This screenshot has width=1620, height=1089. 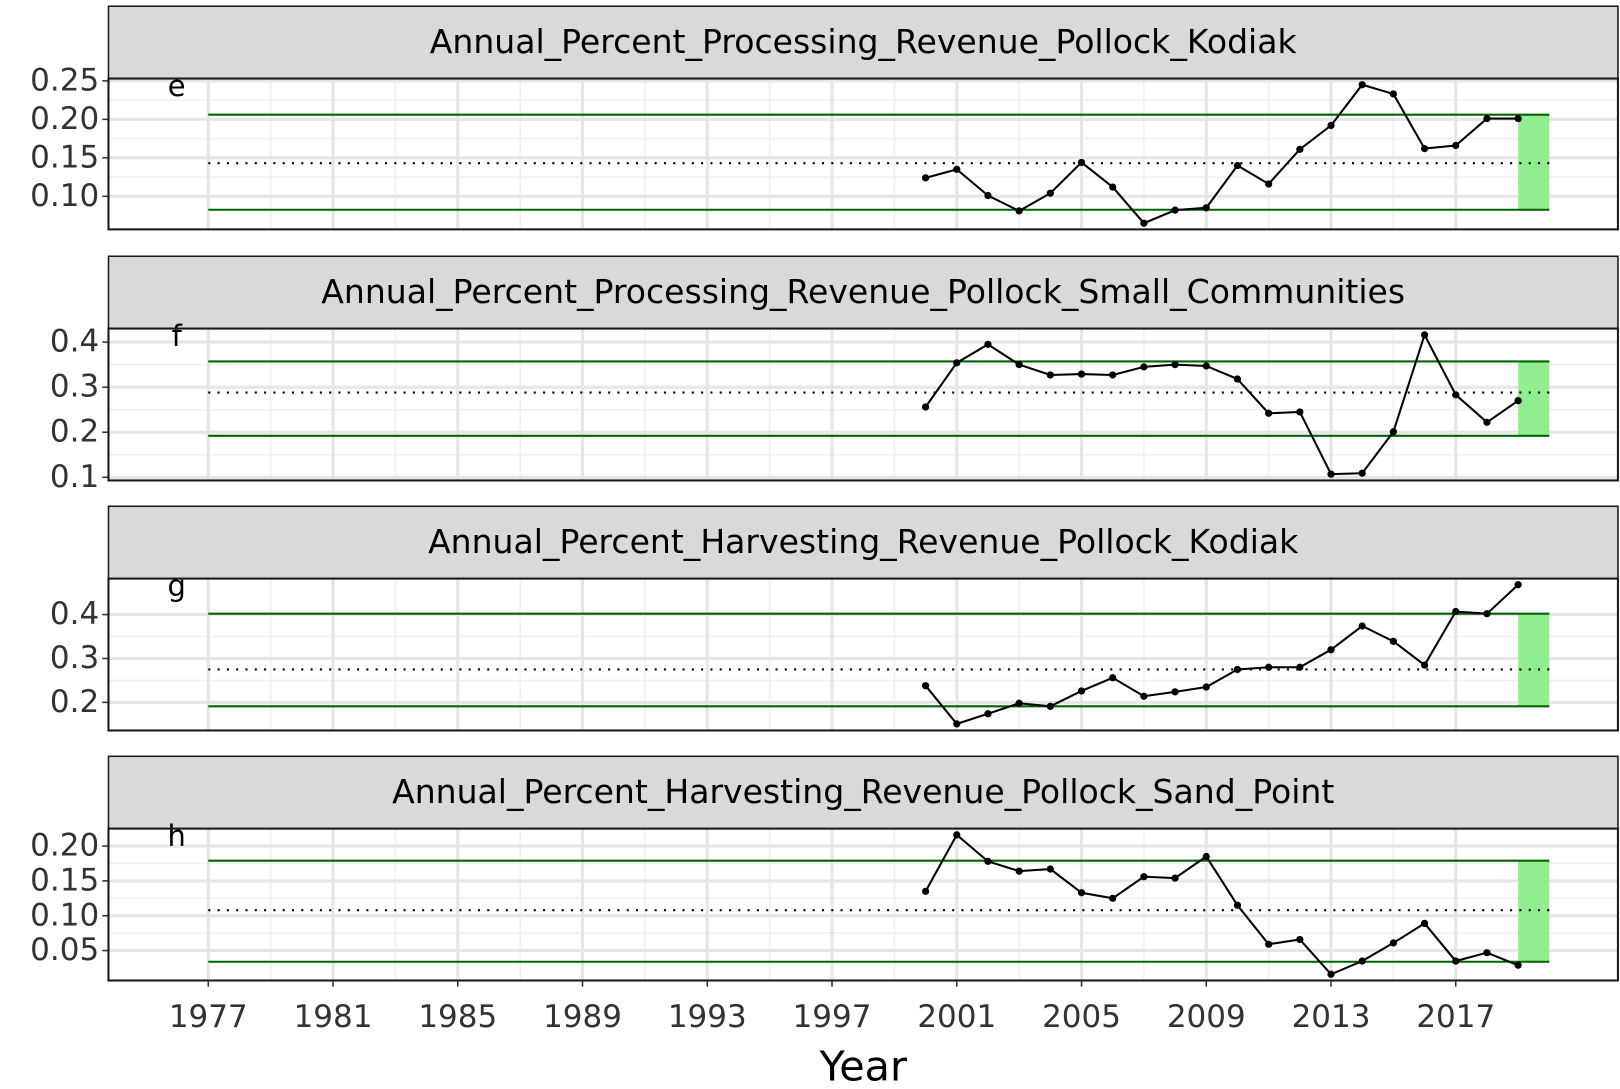 What do you see at coordinates (64, 915) in the screenshot?
I see `y-tick-label: 0.10` at bounding box center [64, 915].